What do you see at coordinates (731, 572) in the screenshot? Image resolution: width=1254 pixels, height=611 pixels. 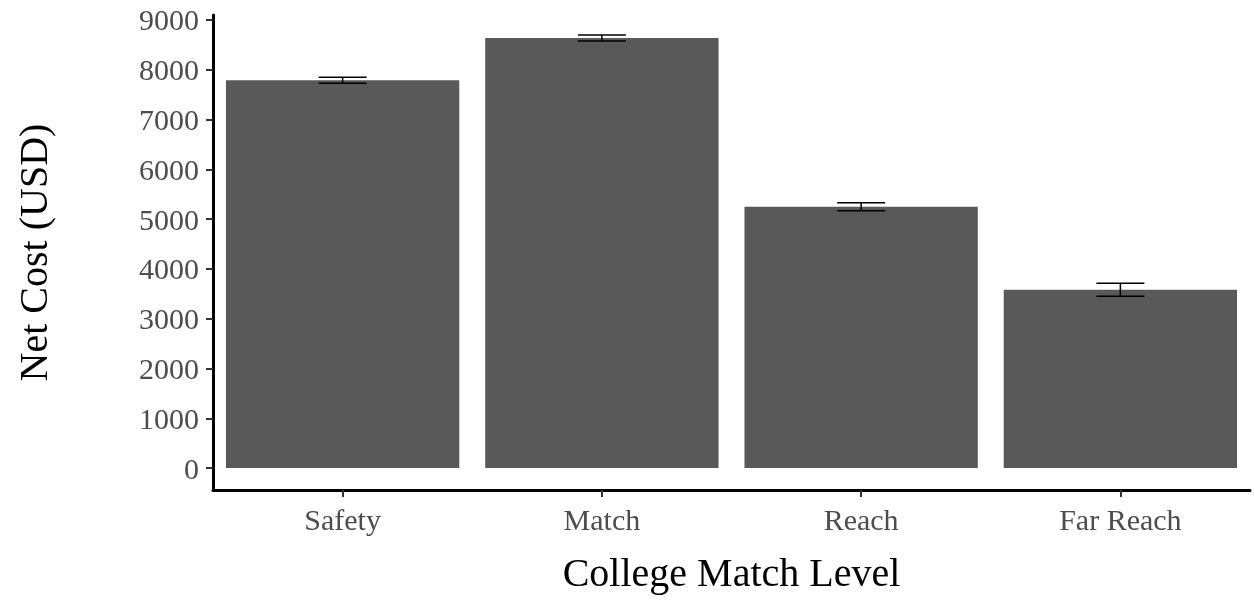 I see `x-axis-title: College Match Level` at bounding box center [731, 572].